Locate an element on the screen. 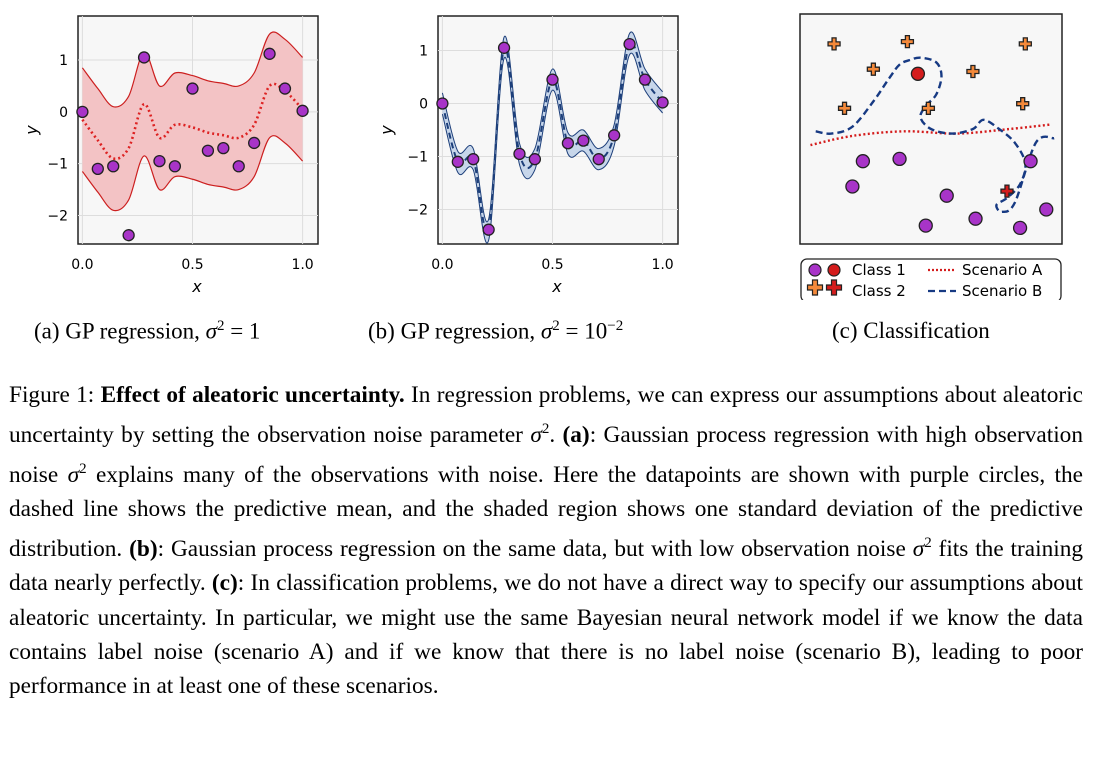 Image resolution: width=1100 pixels, height=761 pixels. panel-c-scenario-a-boundary is located at coordinates (931, 135).